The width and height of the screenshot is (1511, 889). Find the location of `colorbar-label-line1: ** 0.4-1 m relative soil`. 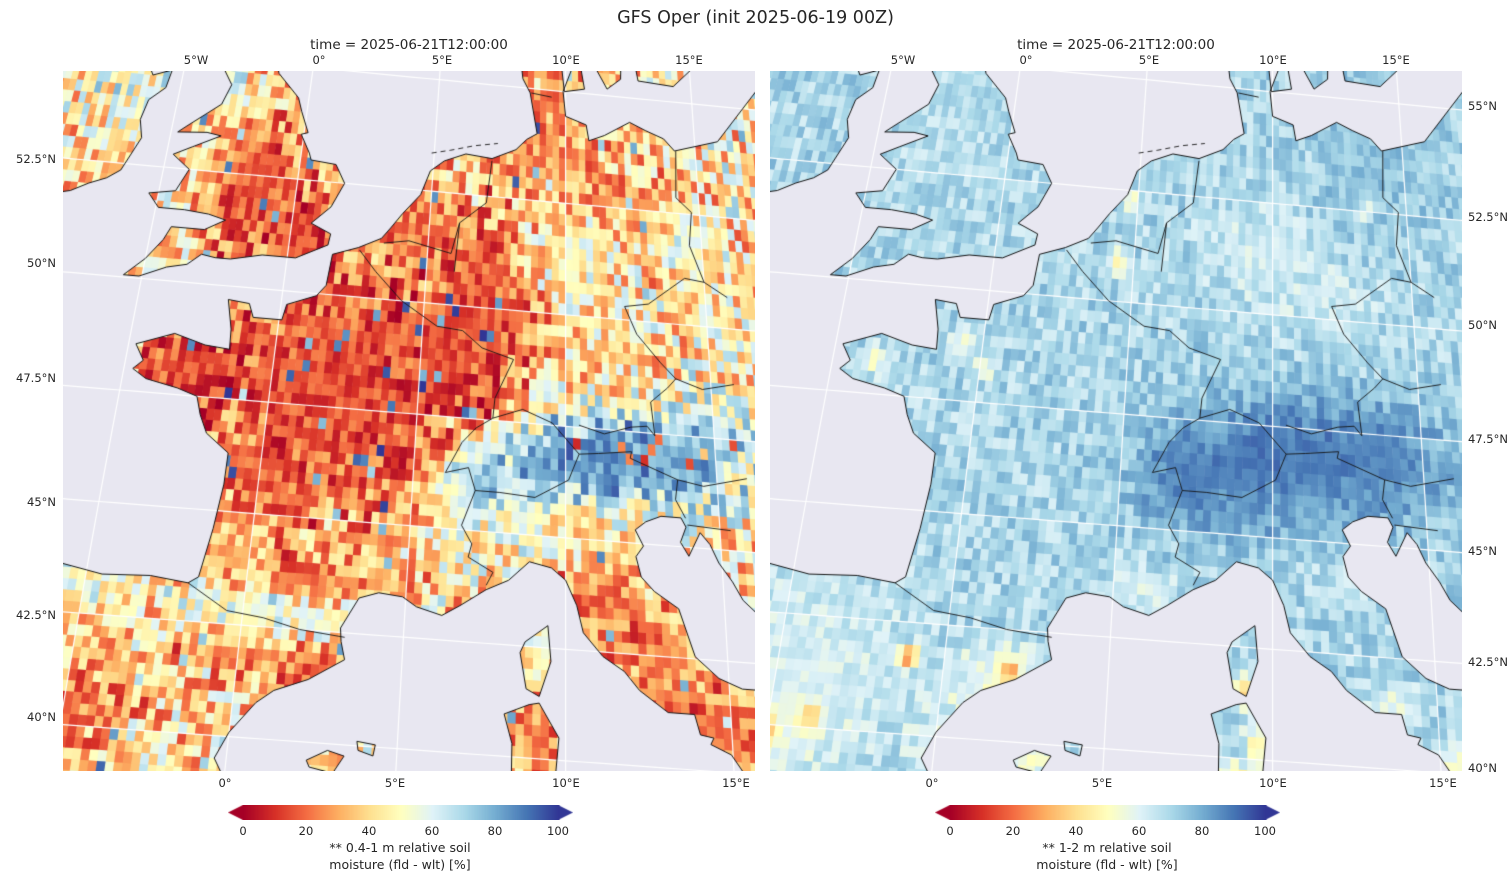

colorbar-label-line1: ** 0.4-1 m relative soil is located at coordinates (400, 847).